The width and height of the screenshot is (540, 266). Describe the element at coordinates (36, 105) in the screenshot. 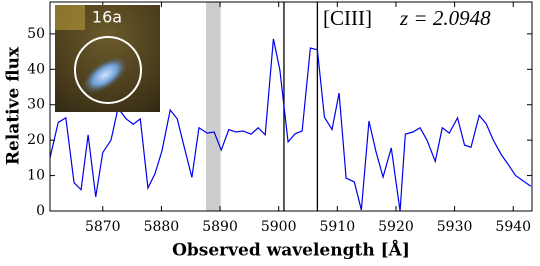

I see `y-tick-label: 30` at that location.